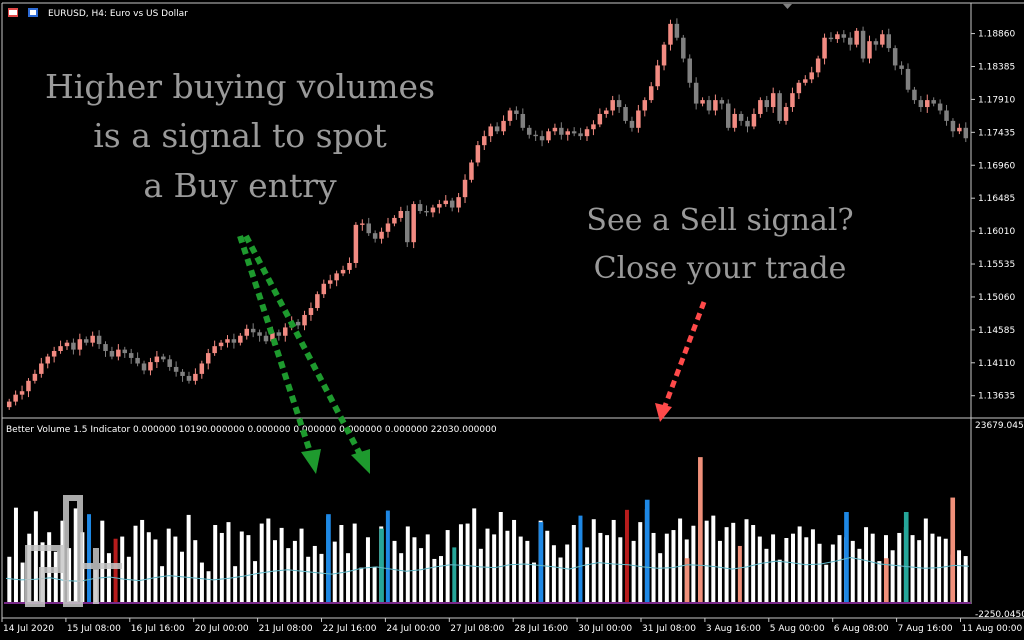 This screenshot has width=1024, height=640. What do you see at coordinates (240, 135) in the screenshot?
I see `buy-line-2: is a signal to spot` at bounding box center [240, 135].